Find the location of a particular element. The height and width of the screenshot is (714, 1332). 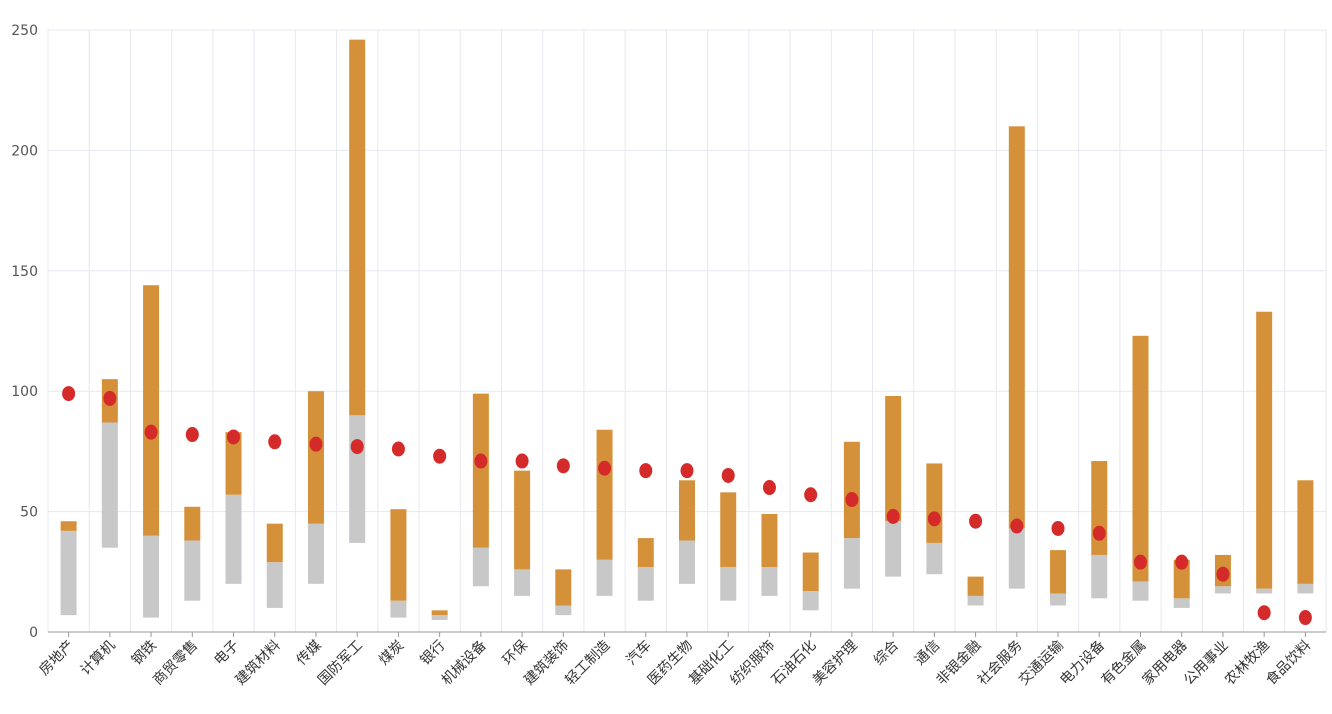

x-tick-label: 非银金融 is located at coordinates (958, 663).